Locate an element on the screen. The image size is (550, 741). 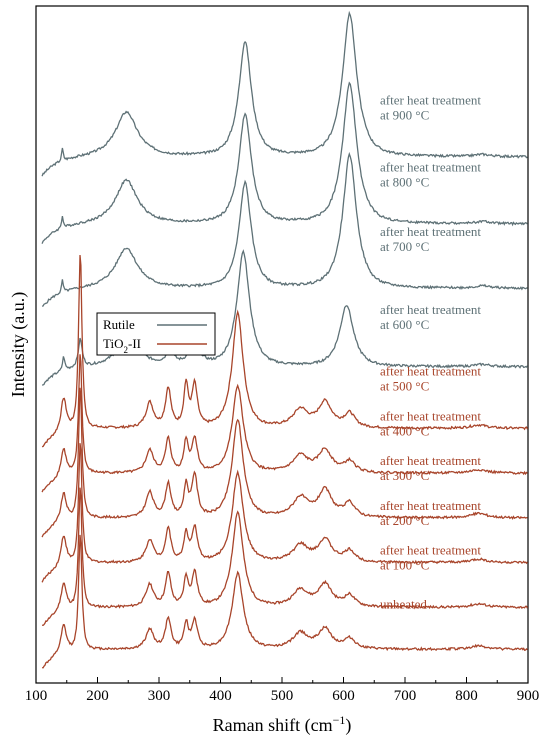
series-label-line2: at 800 °C is located at coordinates (404, 181).